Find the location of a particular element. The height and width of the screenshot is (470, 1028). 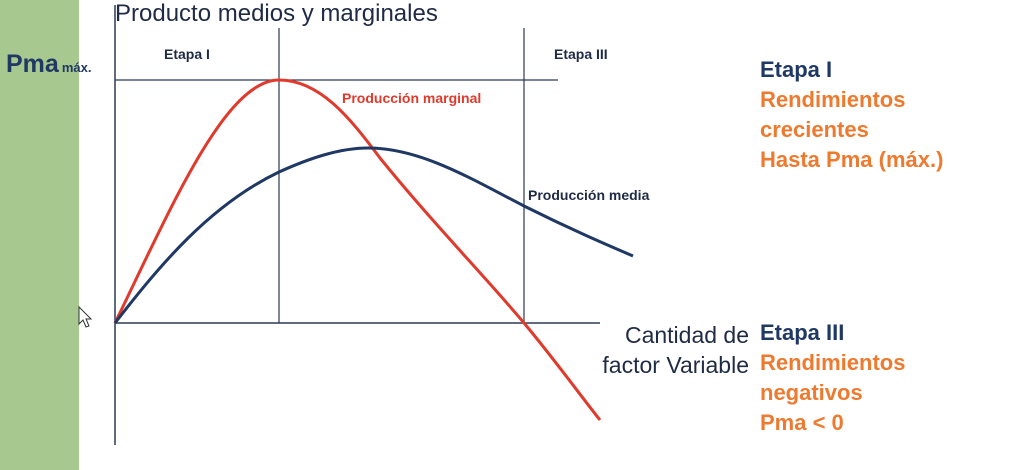

x-axis-label: Cantidad de factor Variable is located at coordinates (659, 350).